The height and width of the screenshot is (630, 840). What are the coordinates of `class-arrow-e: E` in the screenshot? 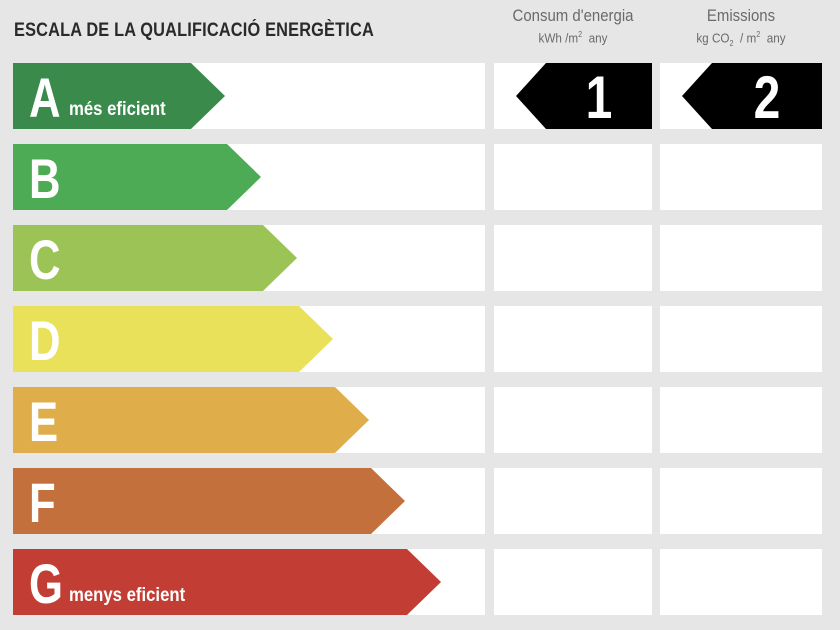 It's located at (191, 420).